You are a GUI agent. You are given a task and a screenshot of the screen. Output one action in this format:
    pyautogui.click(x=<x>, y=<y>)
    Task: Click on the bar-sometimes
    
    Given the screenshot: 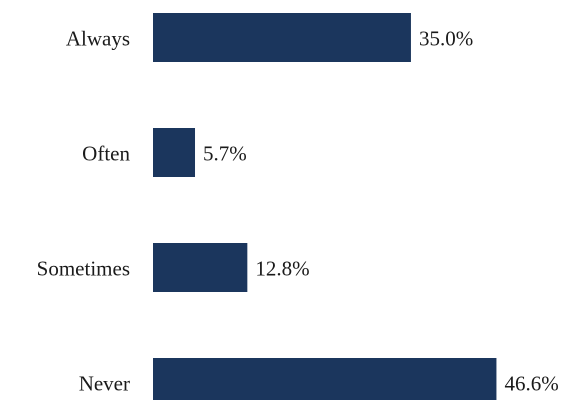 What is the action you would take?
    pyautogui.click(x=200, y=267)
    